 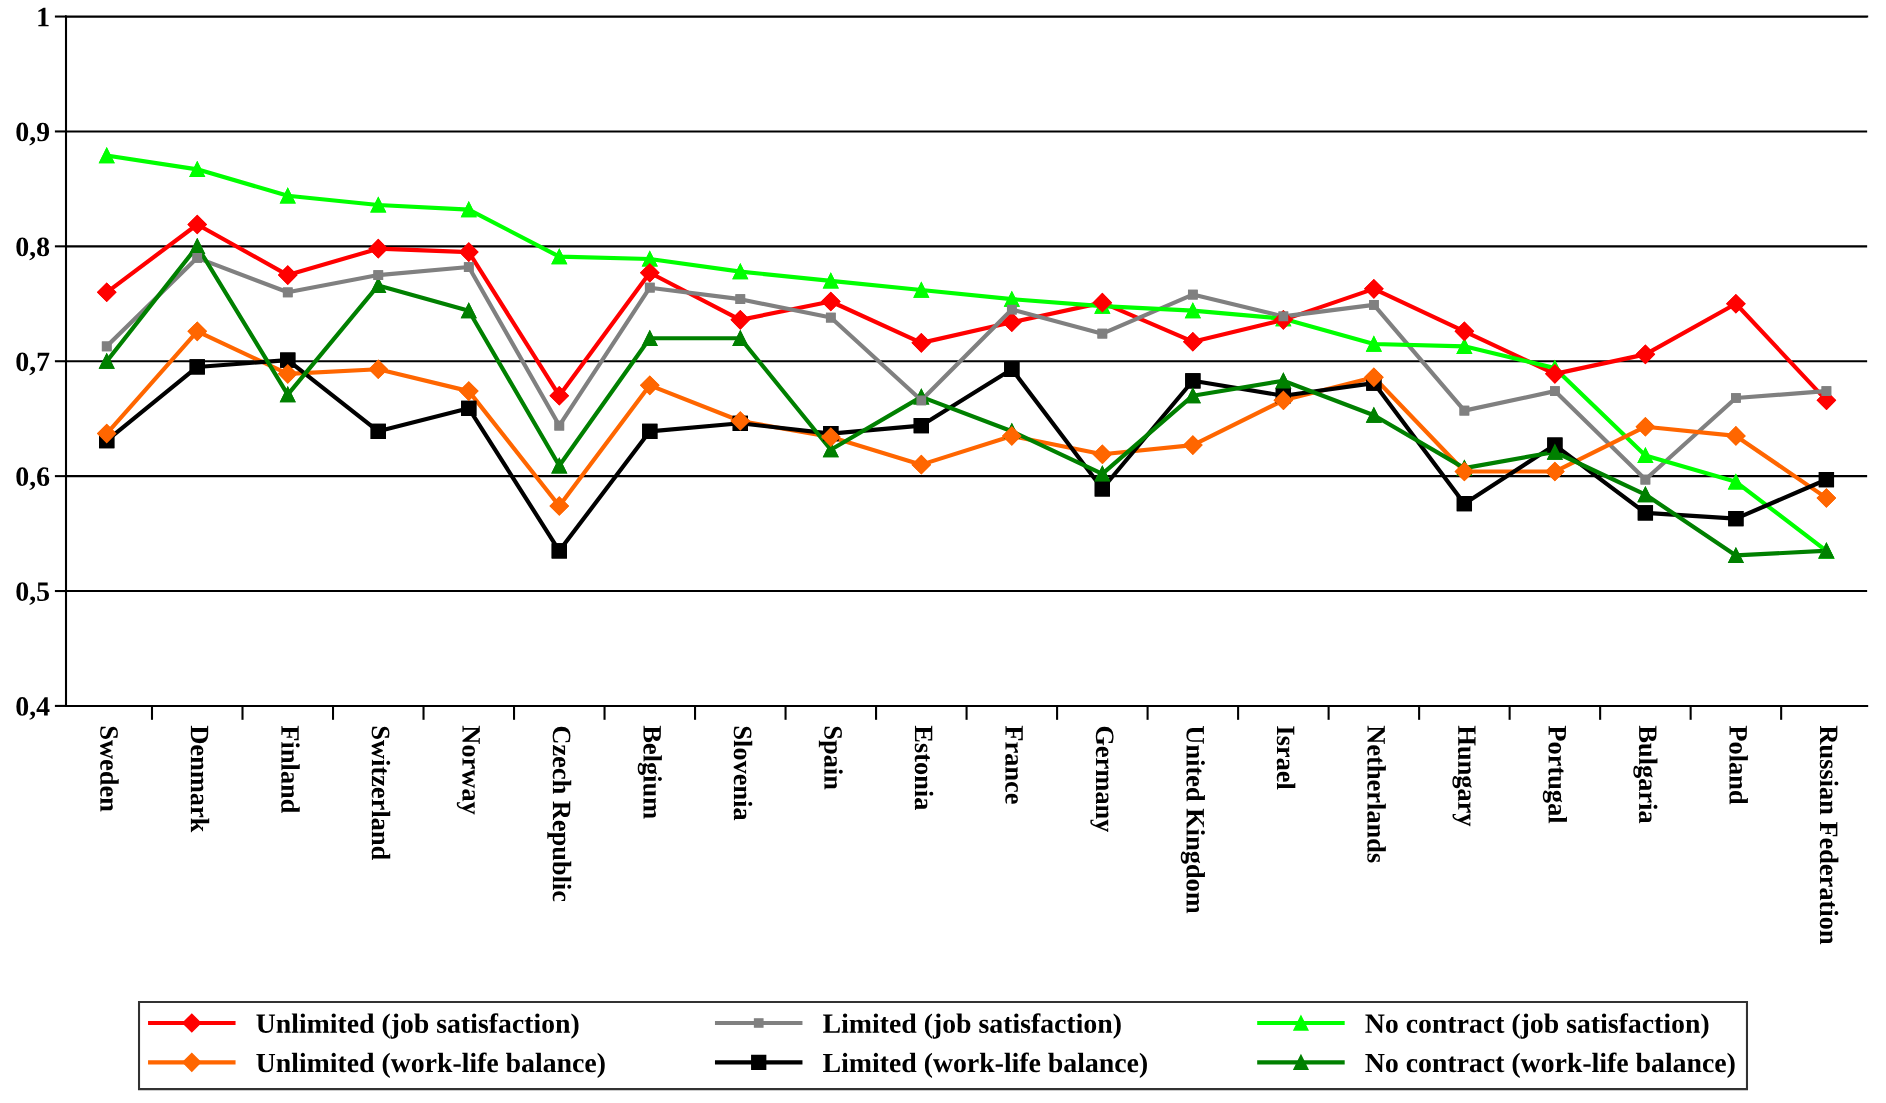 What do you see at coordinates (1550, 1065) in the screenshot?
I see `legend-label: No contract (work-life balance)` at bounding box center [1550, 1065].